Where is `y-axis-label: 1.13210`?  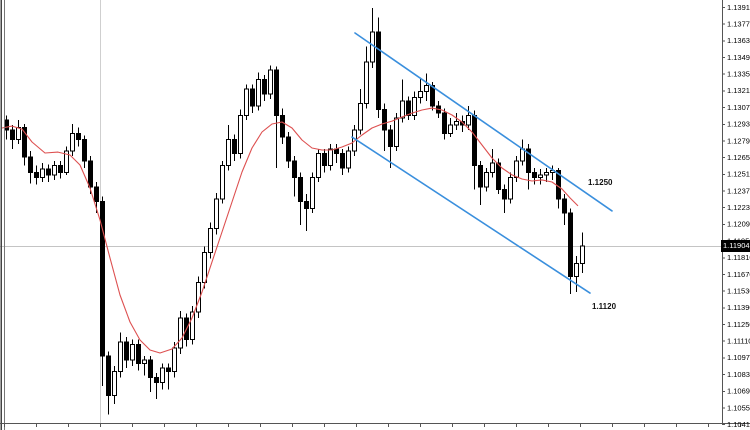 y-axis-label: 1.13210 is located at coordinates (738, 90).